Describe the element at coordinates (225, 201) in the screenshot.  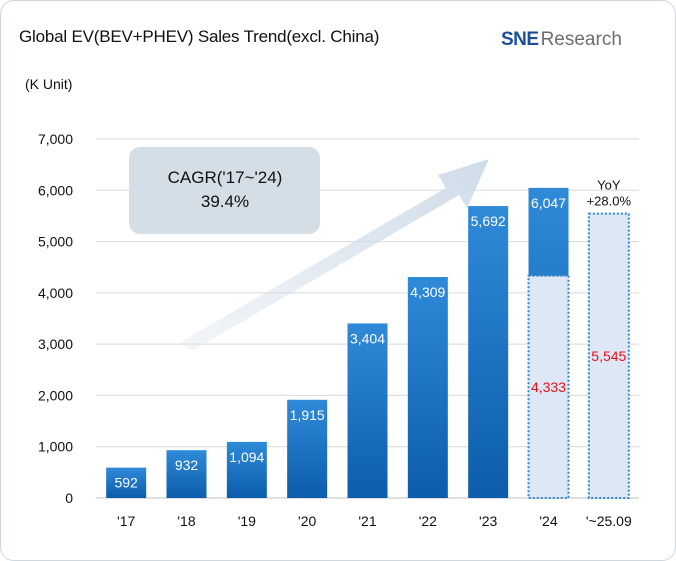
I see `cagr-value: 39.4%` at that location.